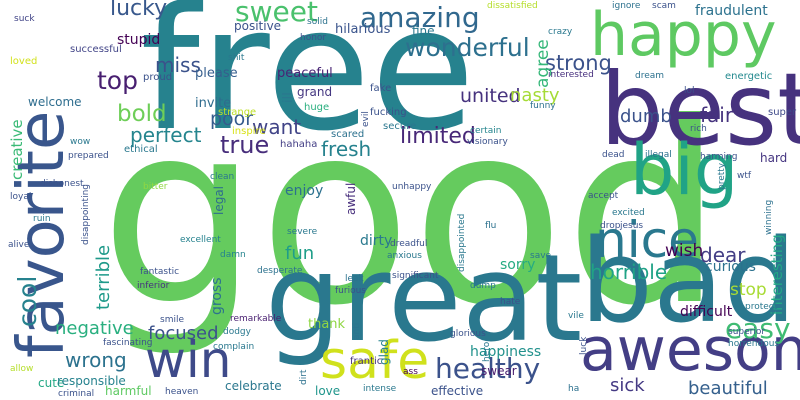 The height and width of the screenshot is (400, 800). What do you see at coordinates (346, 149) in the screenshot?
I see `word-fresh: fresh` at bounding box center [346, 149].